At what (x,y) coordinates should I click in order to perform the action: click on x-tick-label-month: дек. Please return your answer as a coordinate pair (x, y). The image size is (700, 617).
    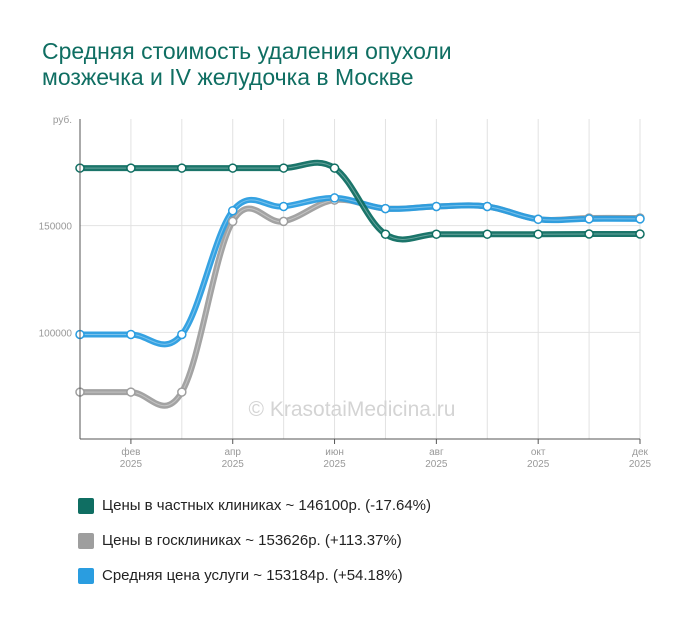
    Looking at the image, I should click on (640, 452).